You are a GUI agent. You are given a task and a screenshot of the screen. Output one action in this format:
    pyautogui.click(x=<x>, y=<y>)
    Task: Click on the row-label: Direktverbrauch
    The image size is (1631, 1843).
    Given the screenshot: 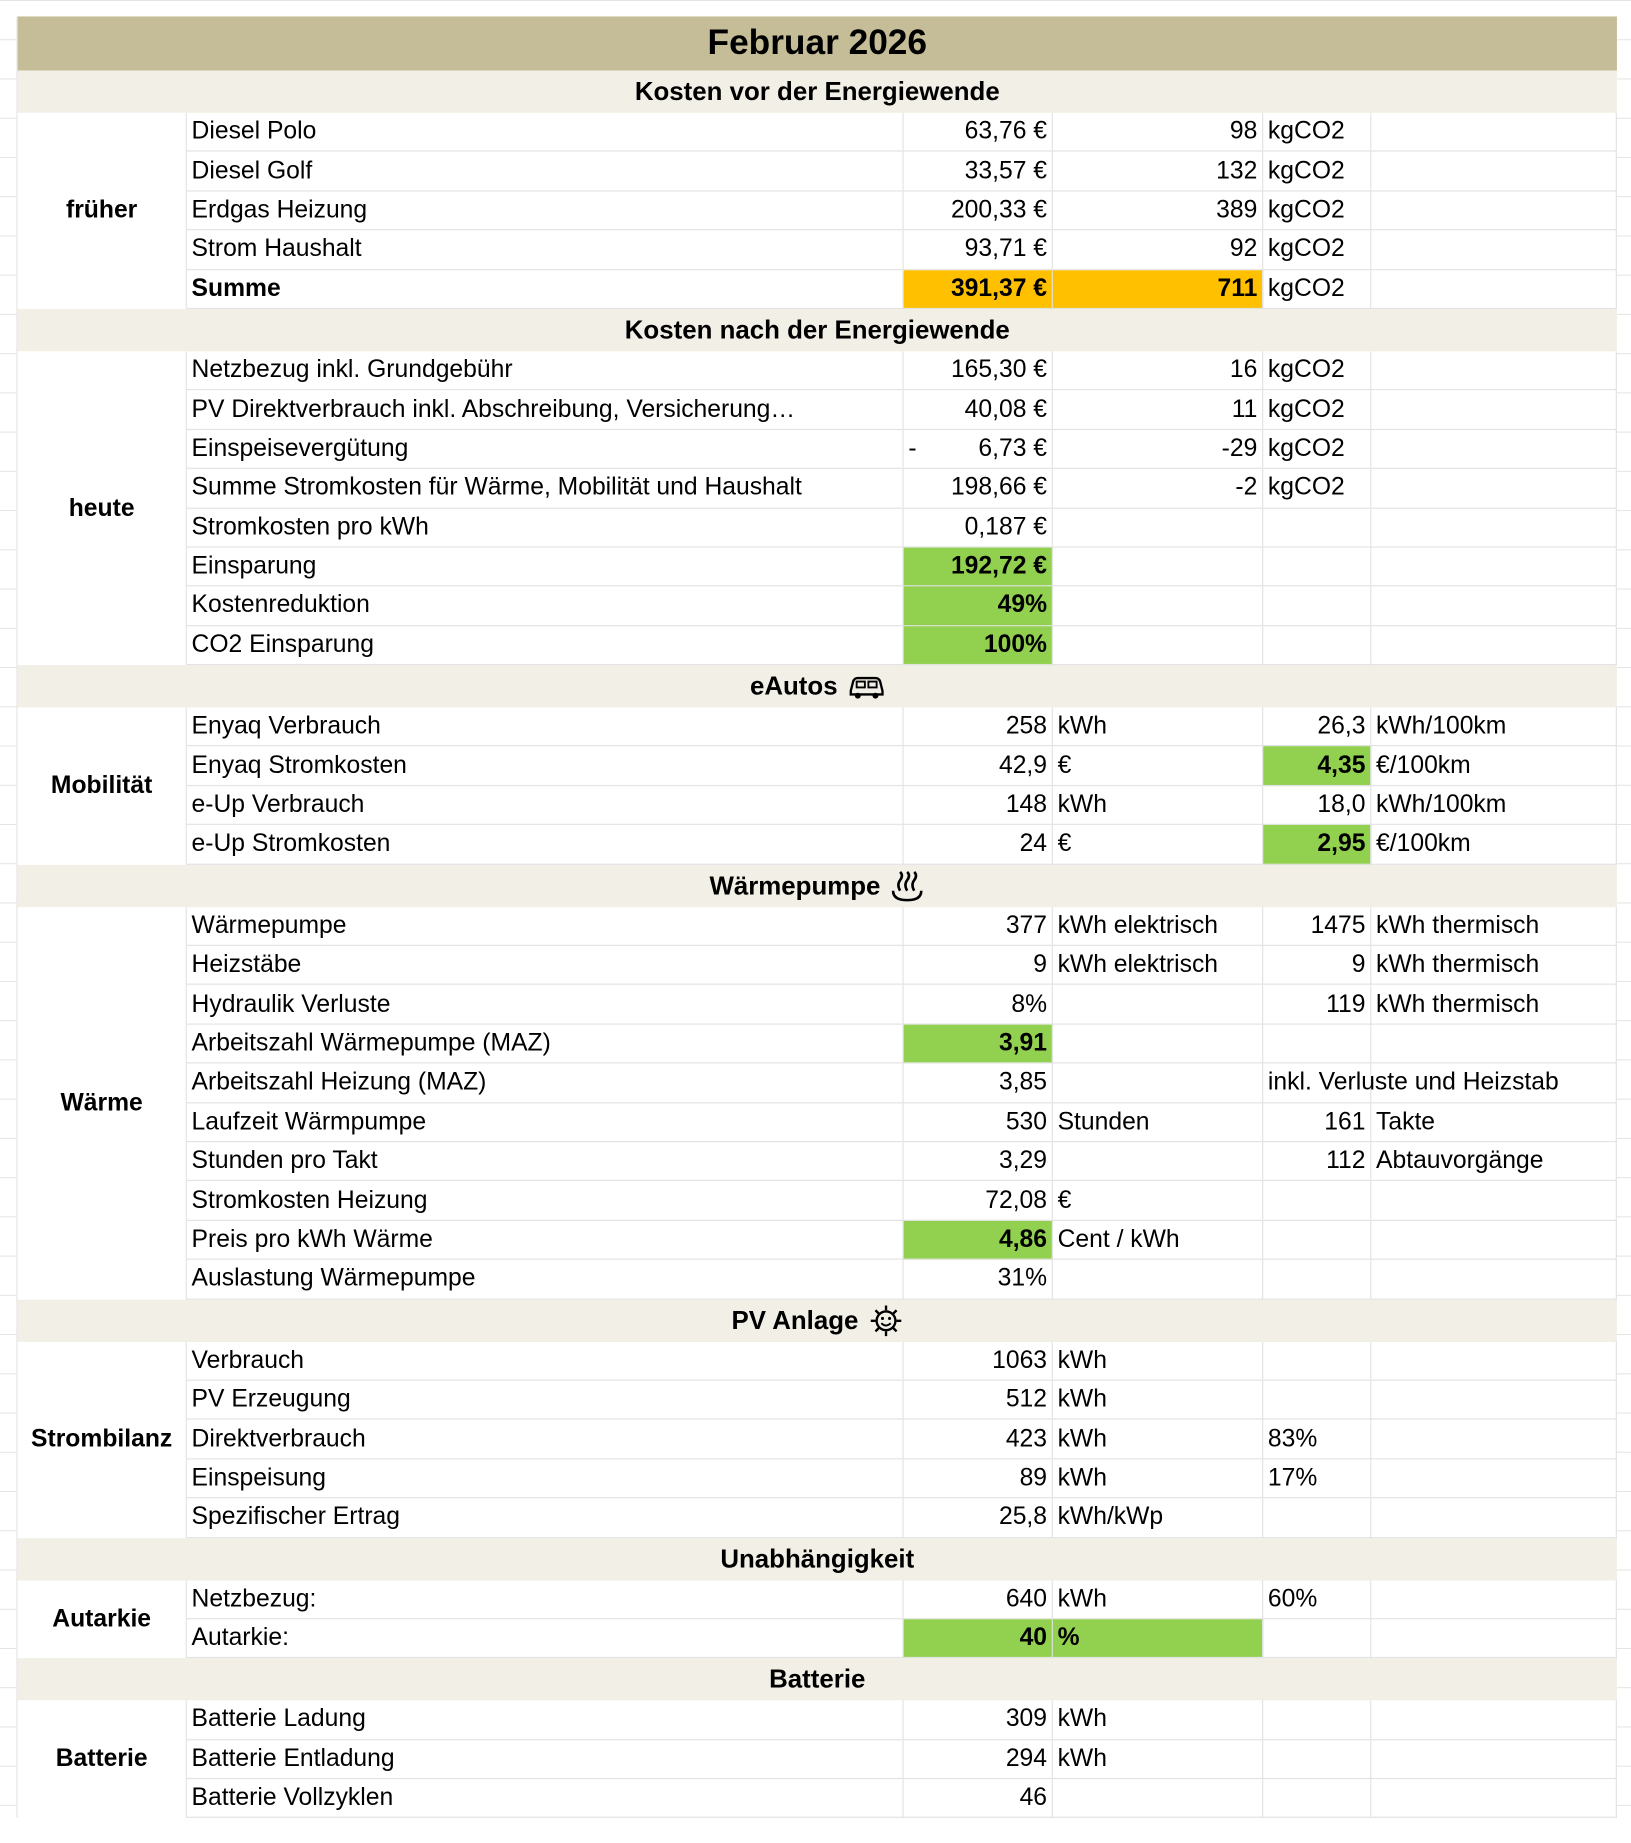 What is the action you would take?
    pyautogui.click(x=545, y=1439)
    